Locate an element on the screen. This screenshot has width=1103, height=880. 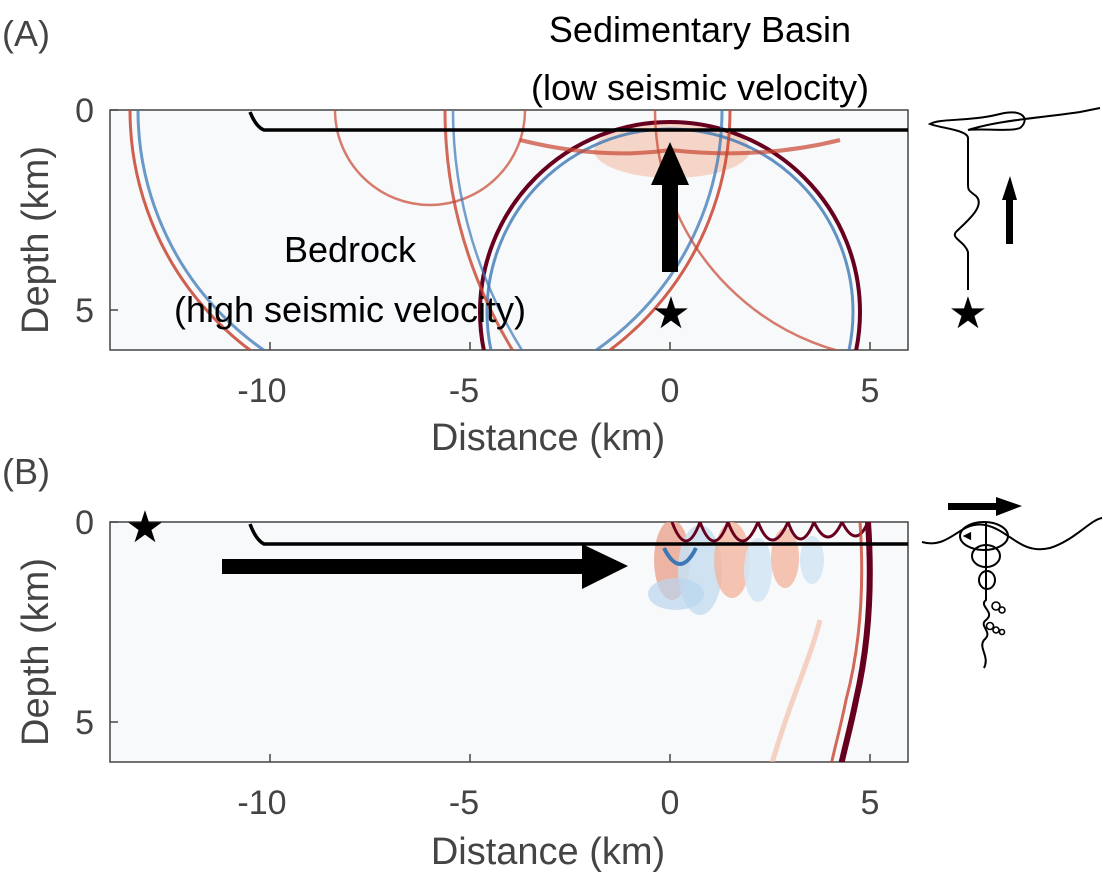
inset-orbit-marker-left: ◄ is located at coordinates (967, 535).